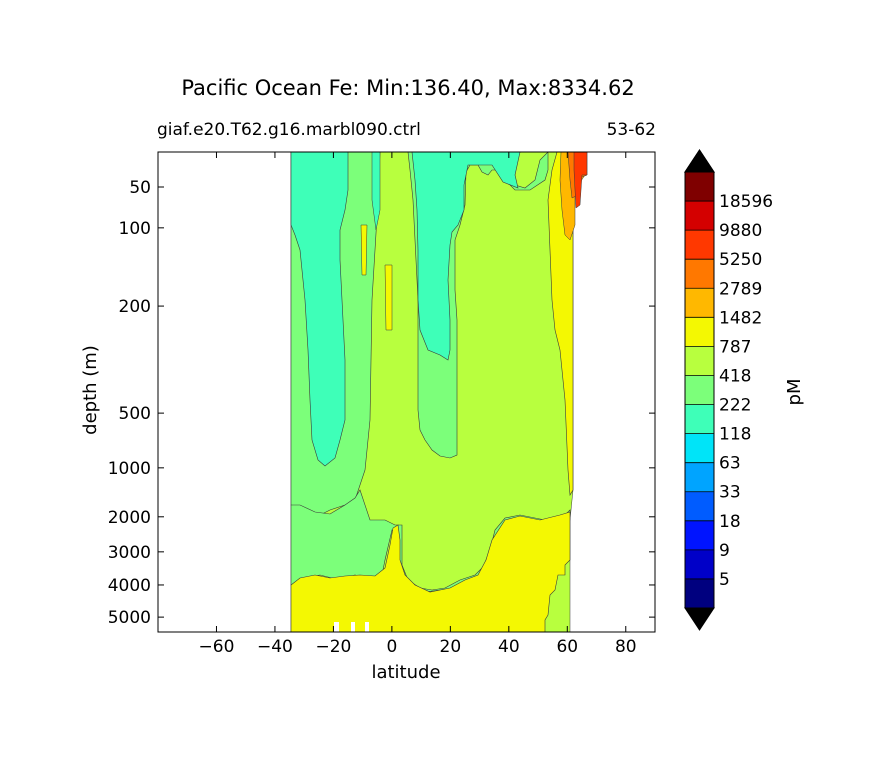 The image size is (884, 761). What do you see at coordinates (740, 231) in the screenshot?
I see `colorbar-tick-label: 9880` at bounding box center [740, 231].